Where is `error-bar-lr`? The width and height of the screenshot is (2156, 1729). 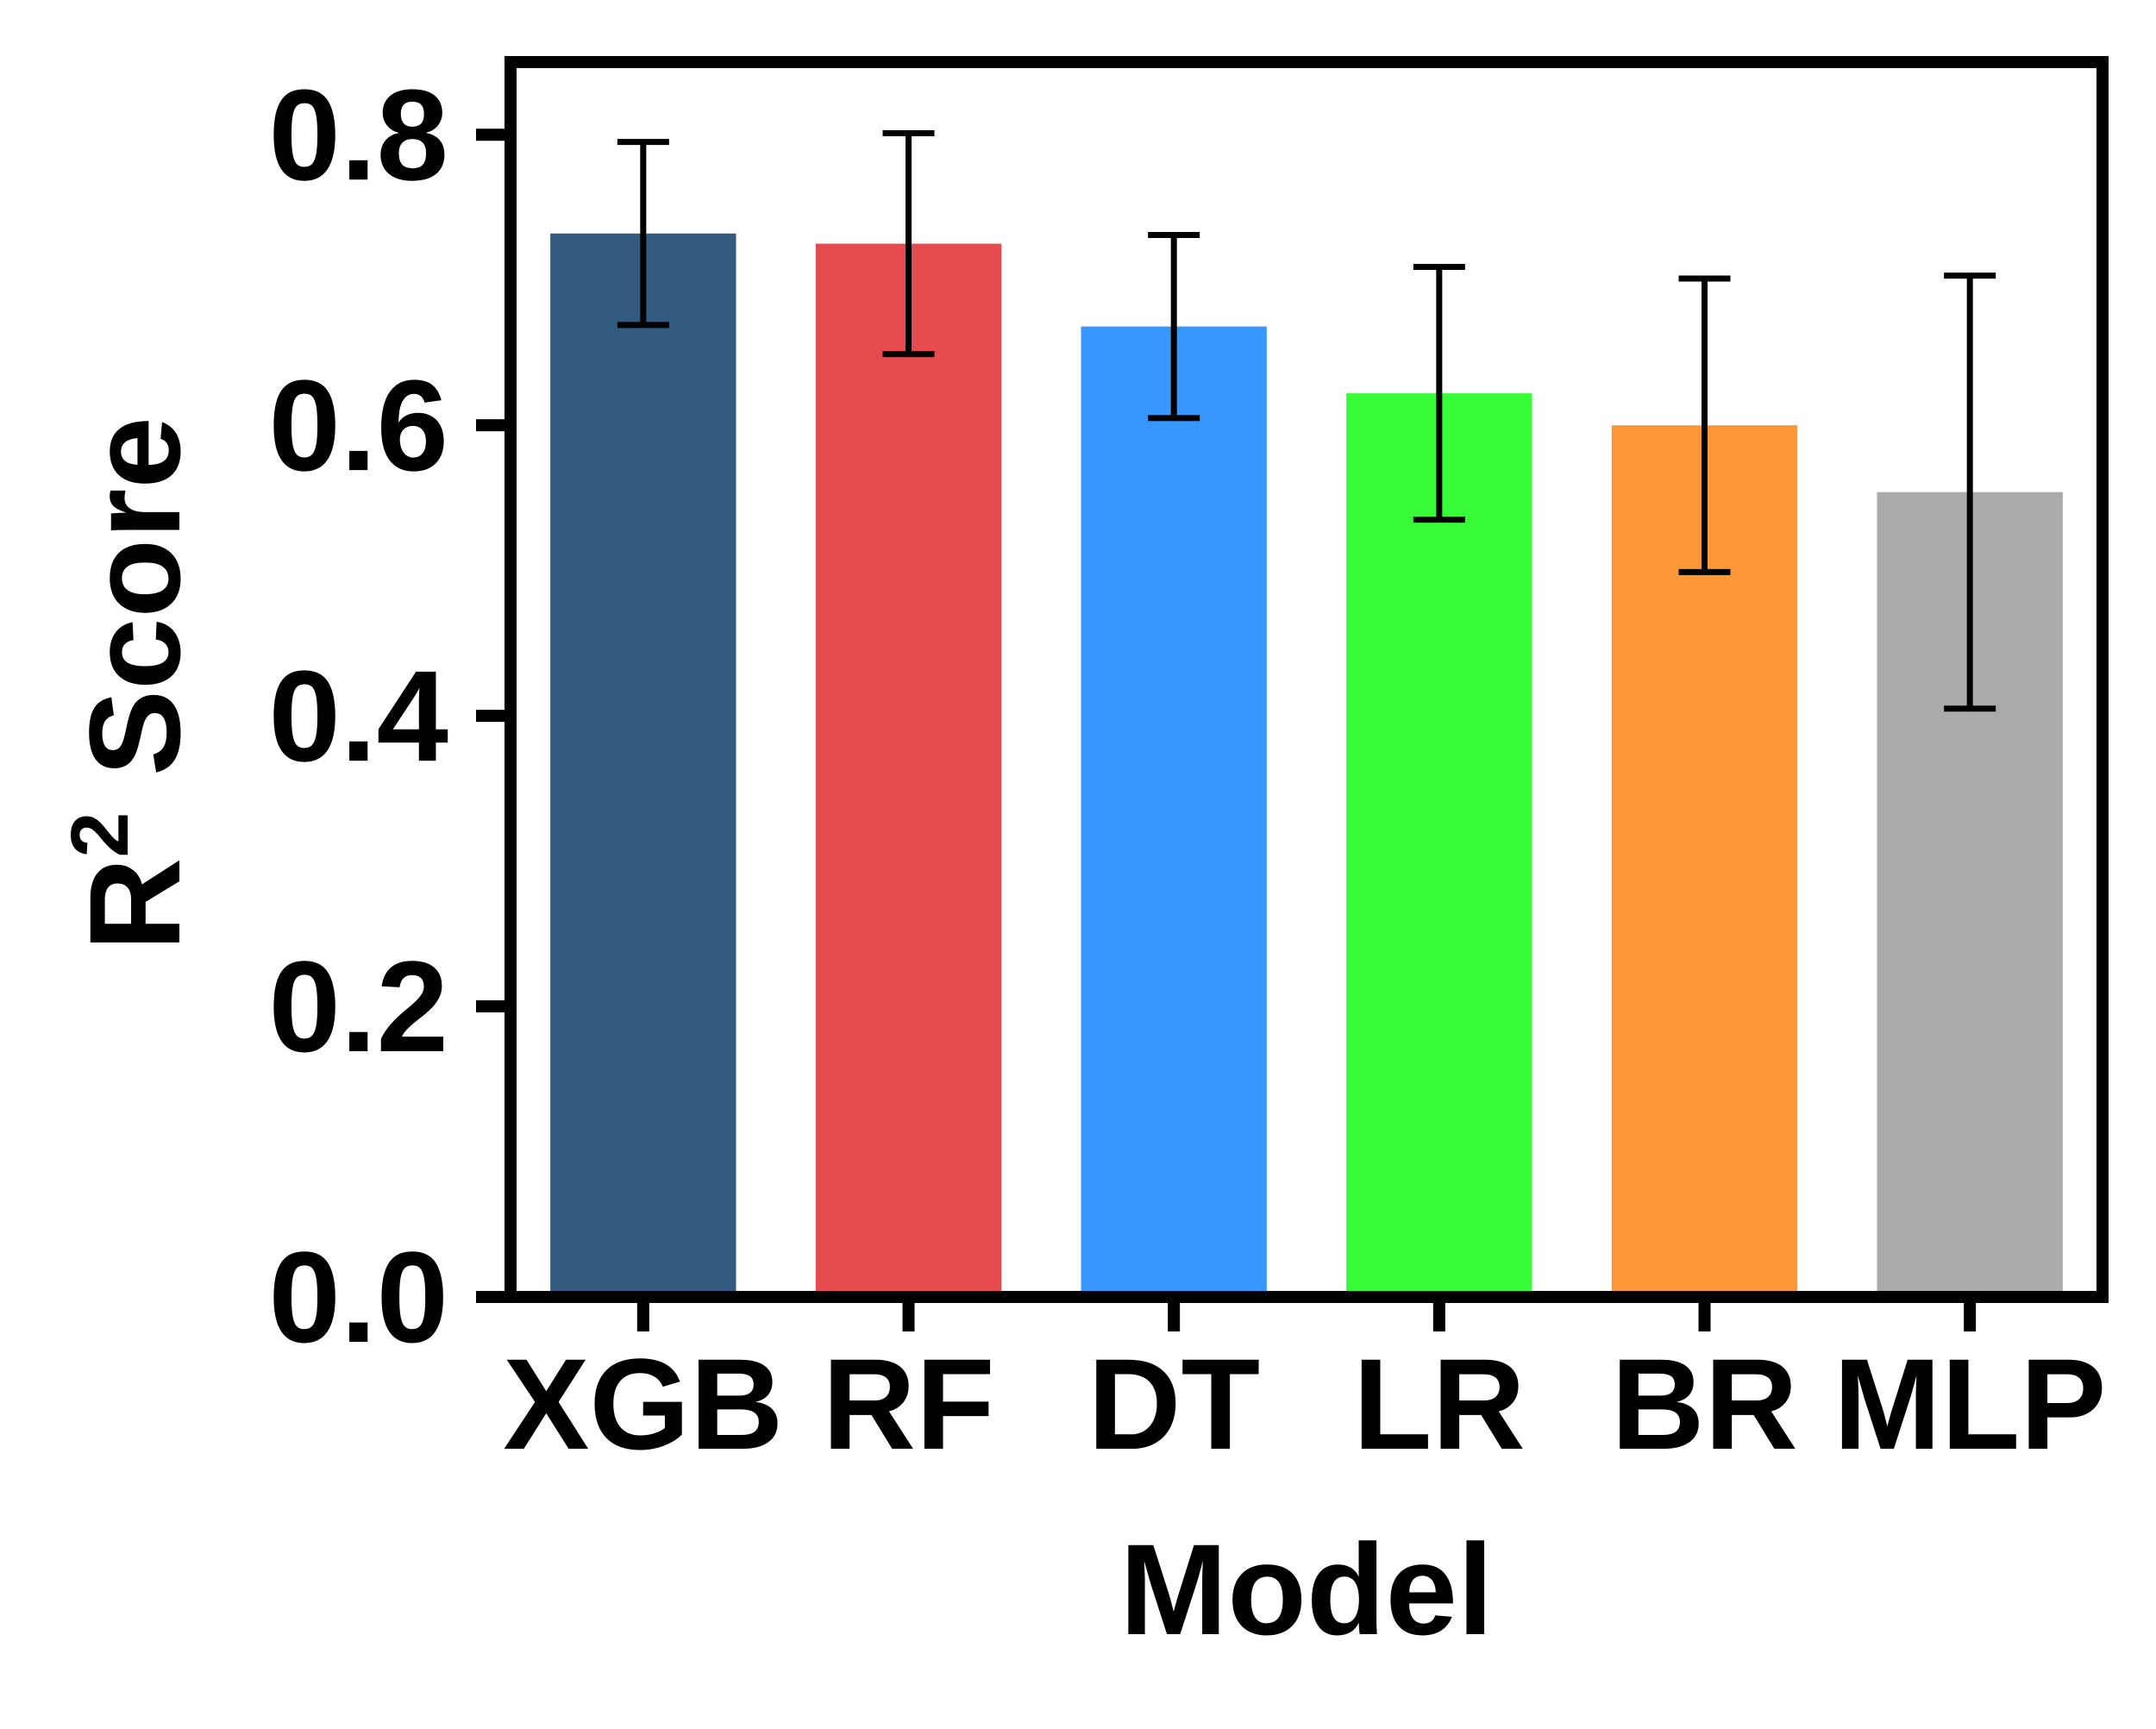
error-bar-lr is located at coordinates (1439, 394).